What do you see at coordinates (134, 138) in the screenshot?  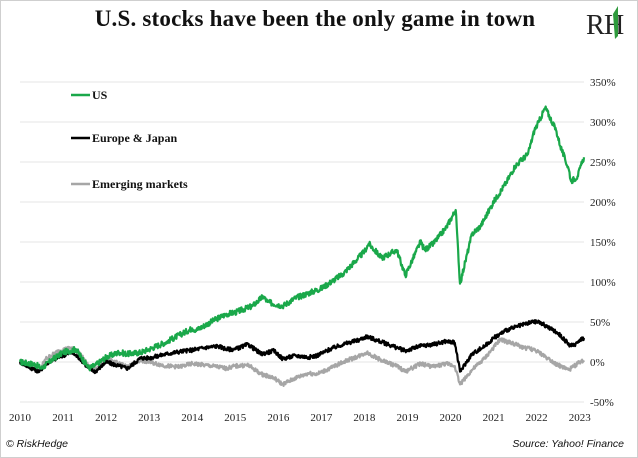 I see `legend-label-europe-japan: Europe & Japan` at bounding box center [134, 138].